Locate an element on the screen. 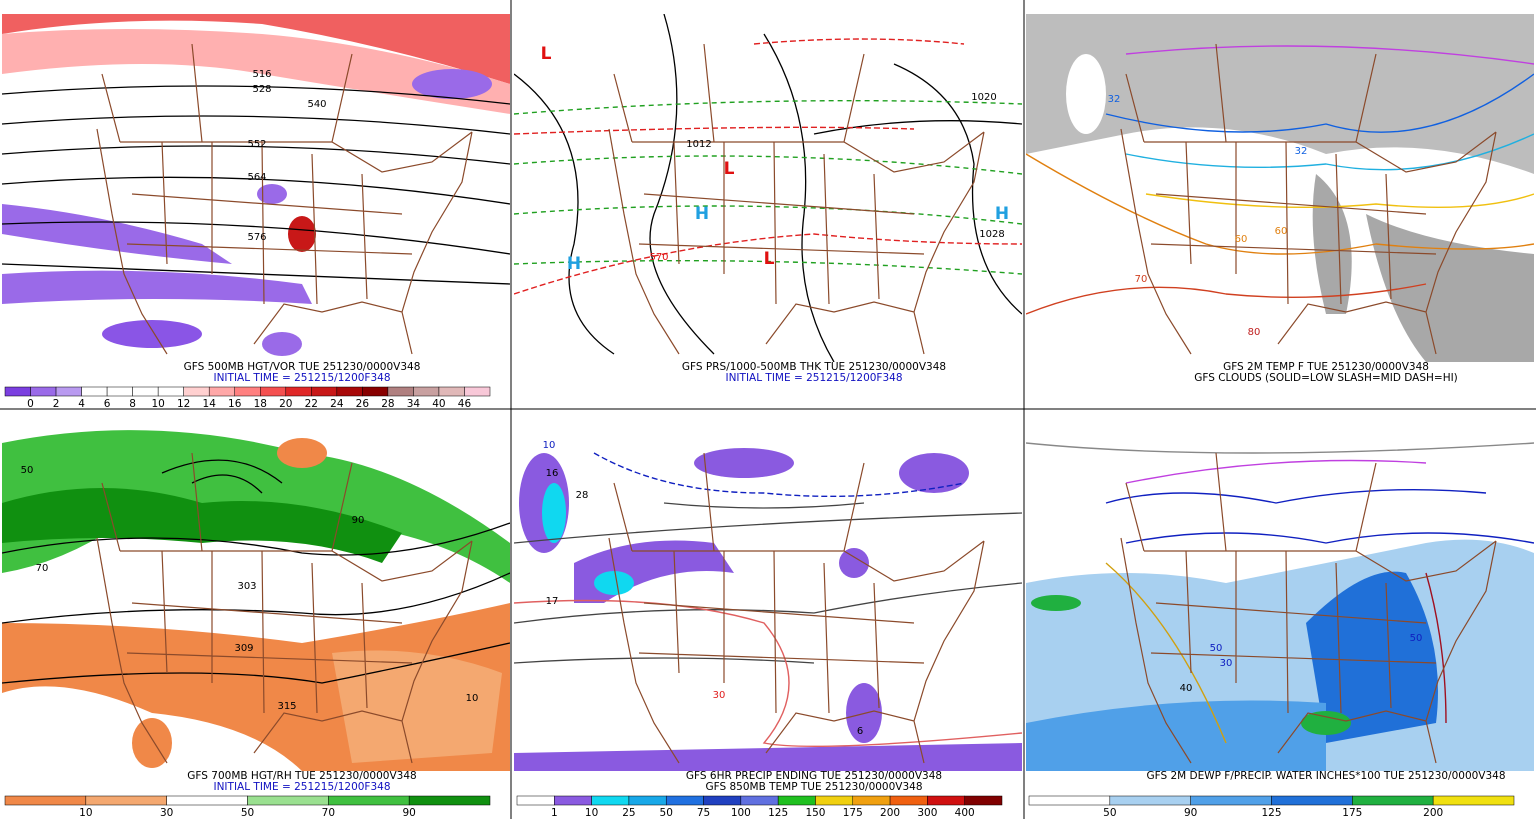 Image resolution: width=1536 pixels, height=823 pixels. colorbar-label: 26 is located at coordinates (363, 404).